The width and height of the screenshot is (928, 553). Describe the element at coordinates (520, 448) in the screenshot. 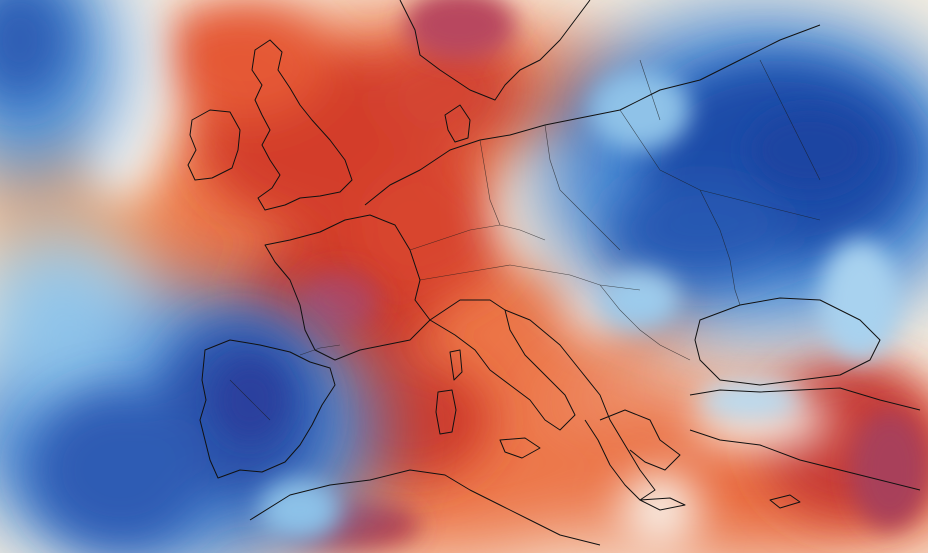

I see `coastline-sicily` at that location.